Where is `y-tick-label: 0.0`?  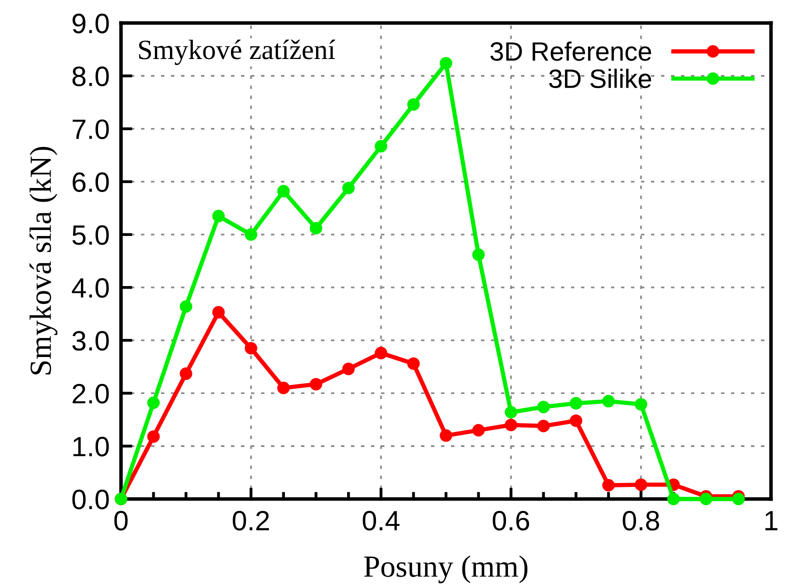 y-tick-label: 0.0 is located at coordinates (90, 500).